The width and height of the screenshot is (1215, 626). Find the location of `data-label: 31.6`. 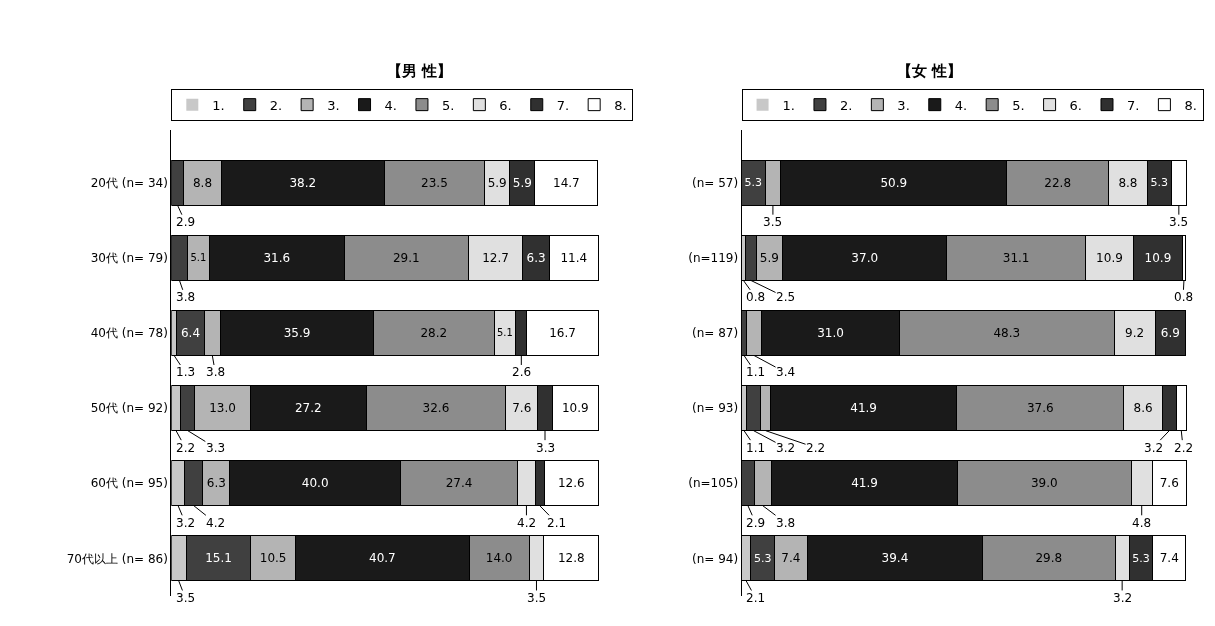

data-label: 31.6 is located at coordinates (277, 257).